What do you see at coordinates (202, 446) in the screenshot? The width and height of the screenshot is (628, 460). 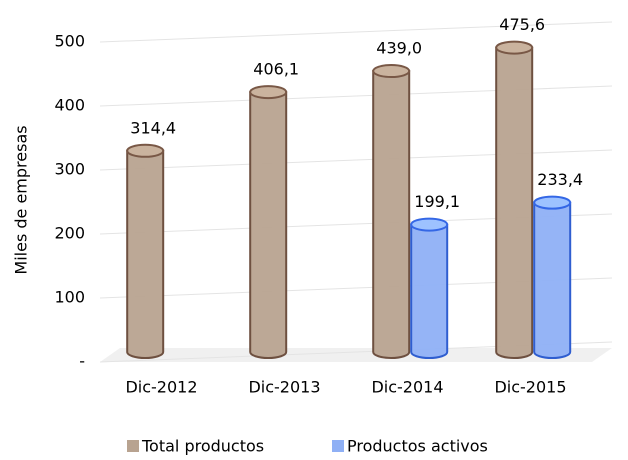 I see `legend-label: Total productos` at bounding box center [202, 446].